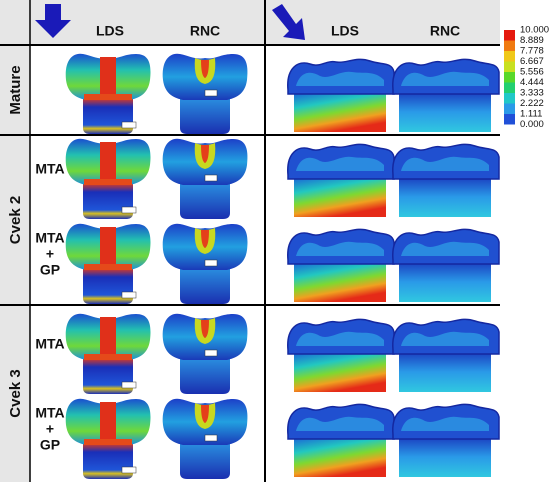 Image resolution: width=550 pixels, height=482 pixels. Describe the element at coordinates (532, 93) in the screenshot. I see `color-scale-label: 3.333` at that location.